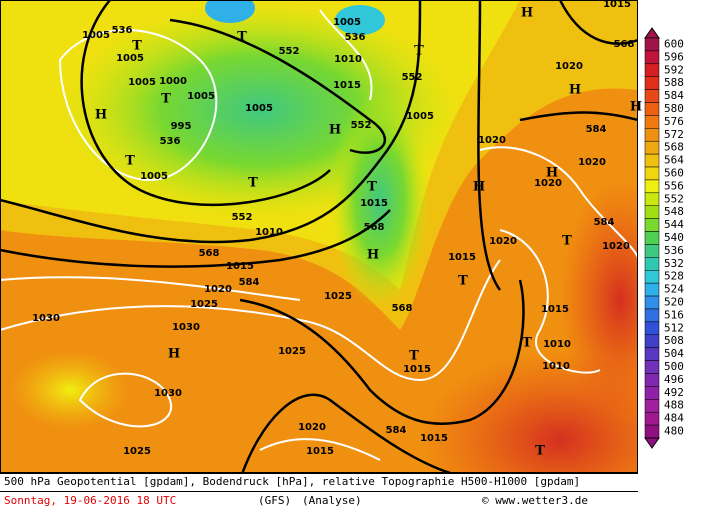  I want to click on legend-label: 544, so click(674, 224).